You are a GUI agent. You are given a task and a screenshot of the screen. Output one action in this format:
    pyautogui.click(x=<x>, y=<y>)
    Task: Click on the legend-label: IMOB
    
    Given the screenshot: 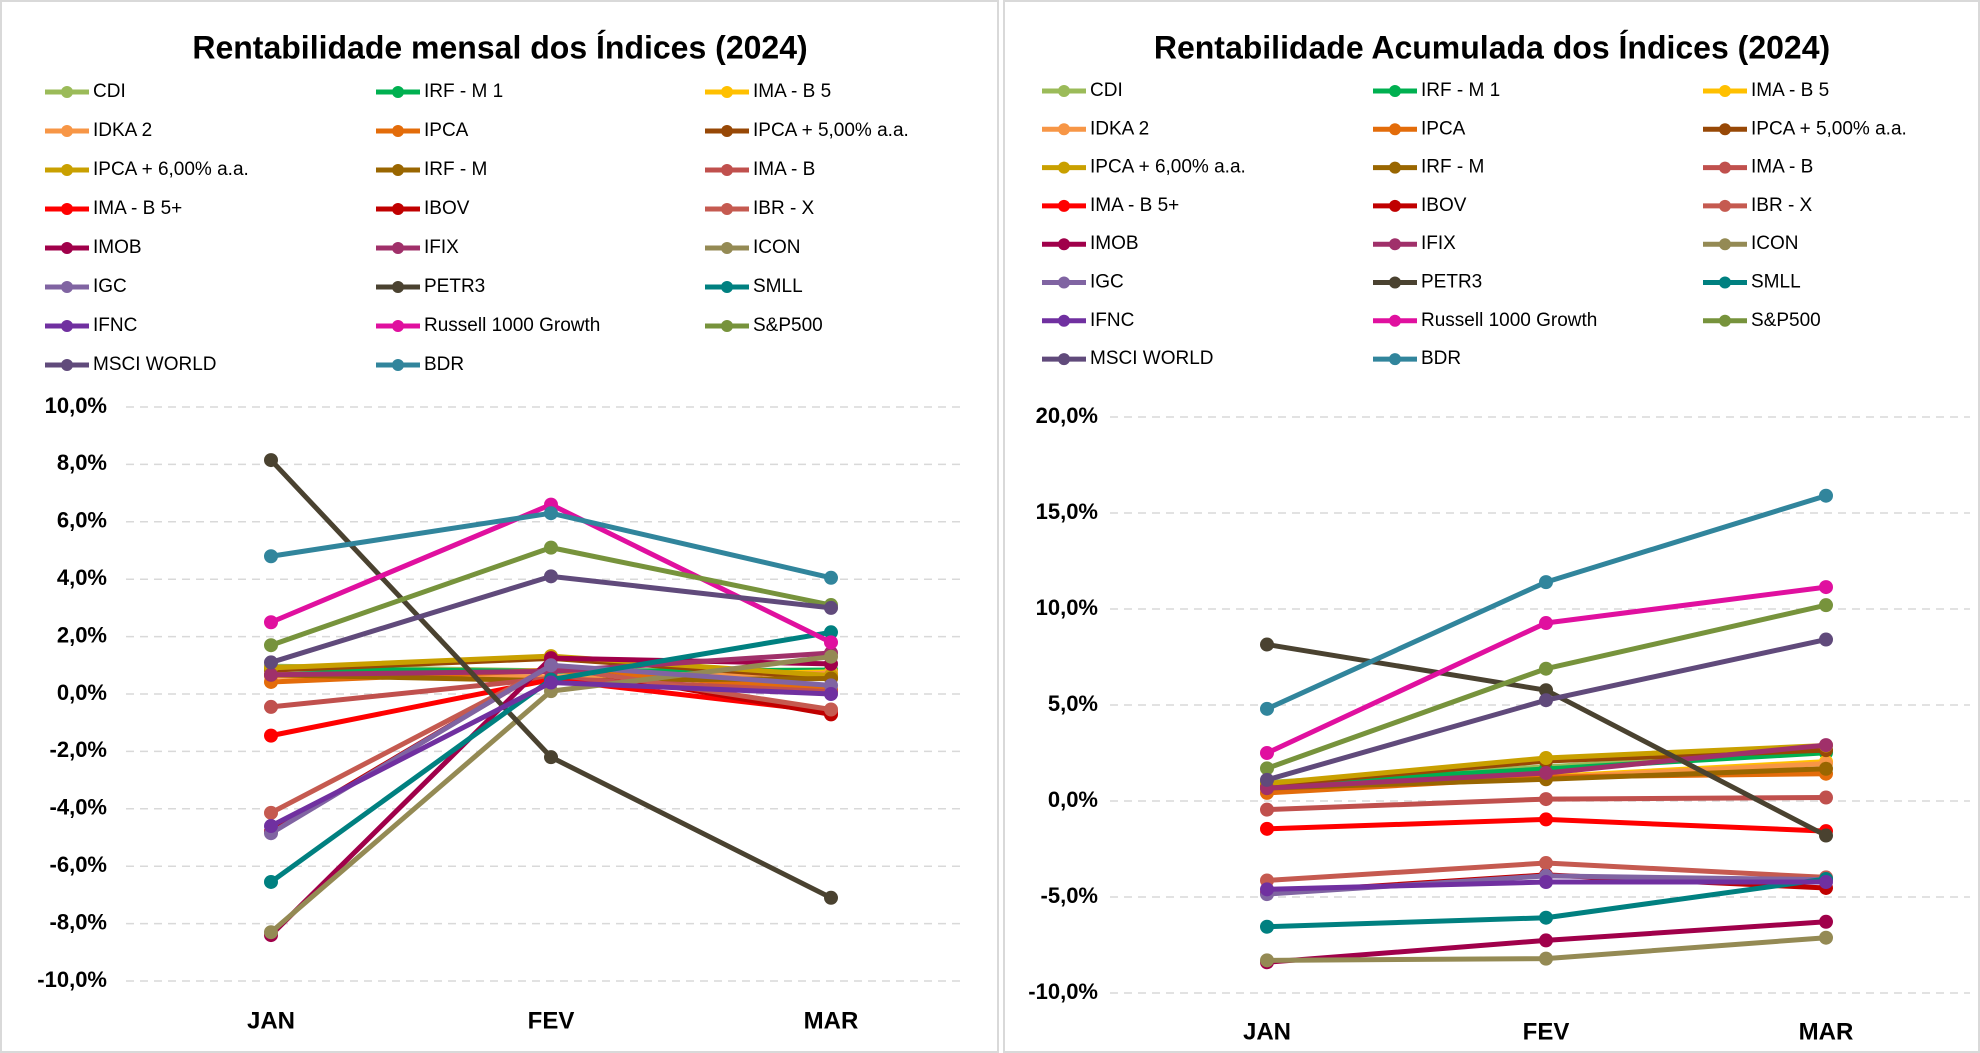 What is the action you would take?
    pyautogui.click(x=117, y=247)
    